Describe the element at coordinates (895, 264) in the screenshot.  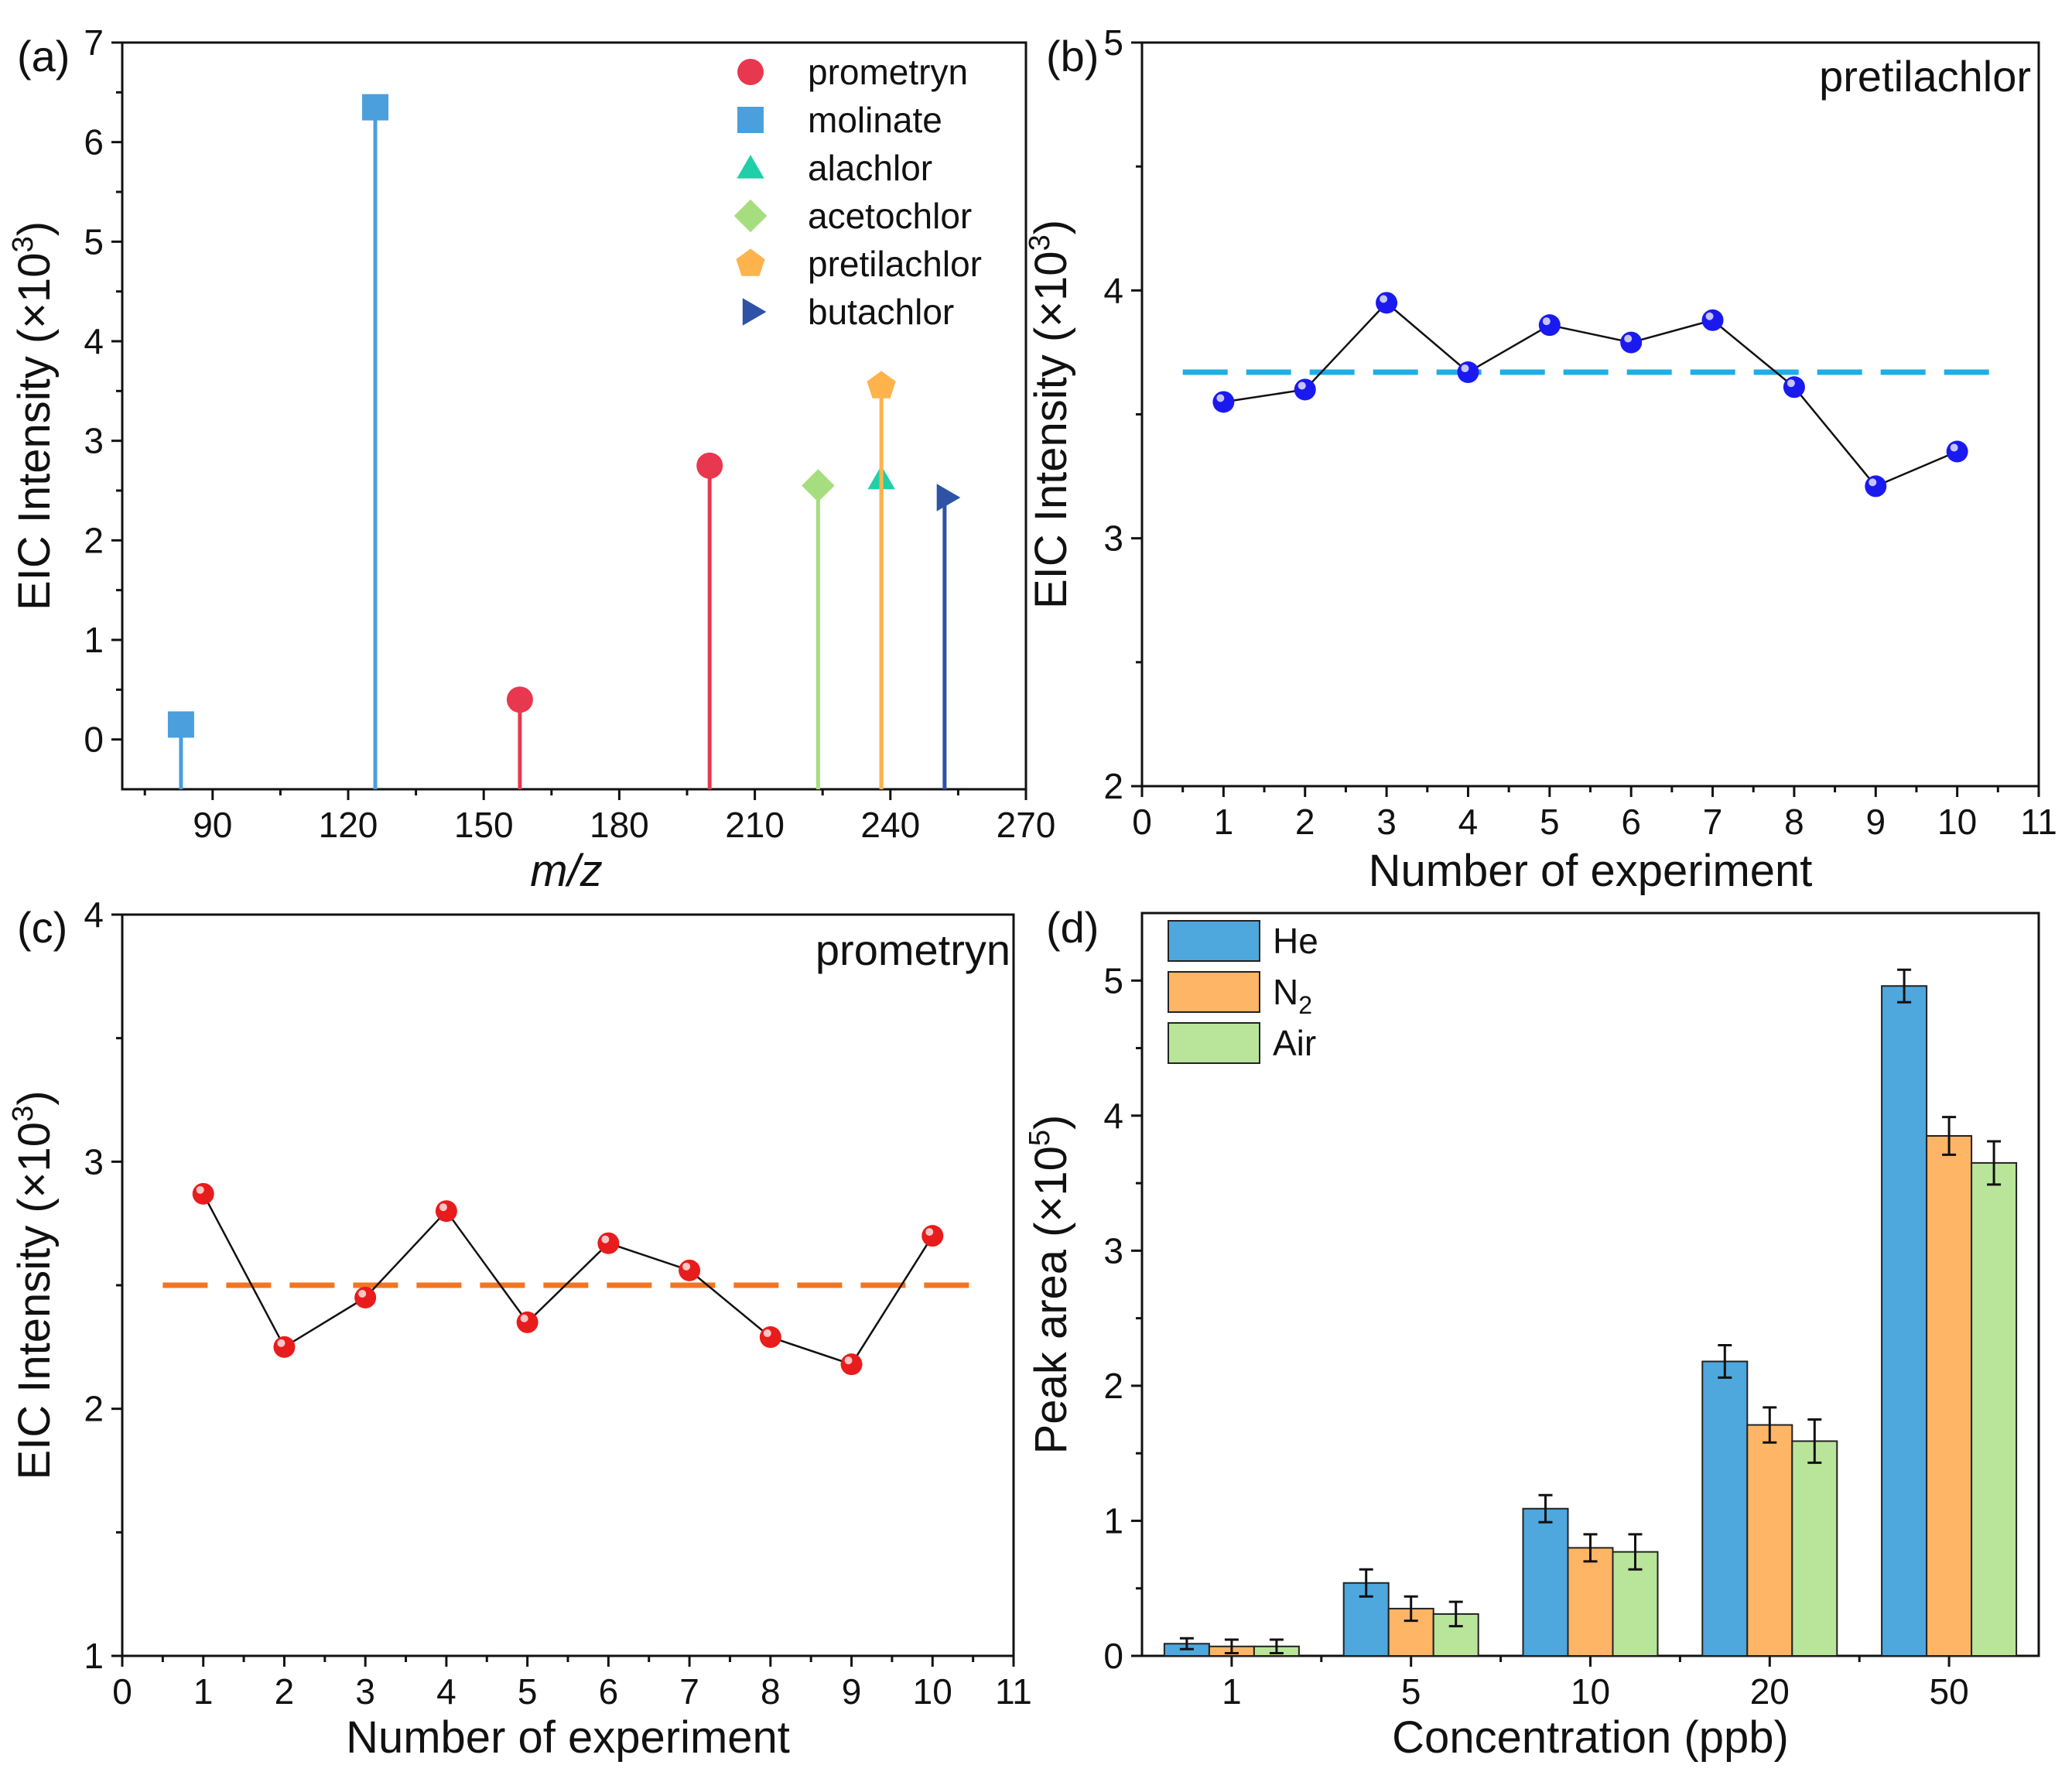
I see `legend-label-pretilachlor: pretilachlor` at that location.